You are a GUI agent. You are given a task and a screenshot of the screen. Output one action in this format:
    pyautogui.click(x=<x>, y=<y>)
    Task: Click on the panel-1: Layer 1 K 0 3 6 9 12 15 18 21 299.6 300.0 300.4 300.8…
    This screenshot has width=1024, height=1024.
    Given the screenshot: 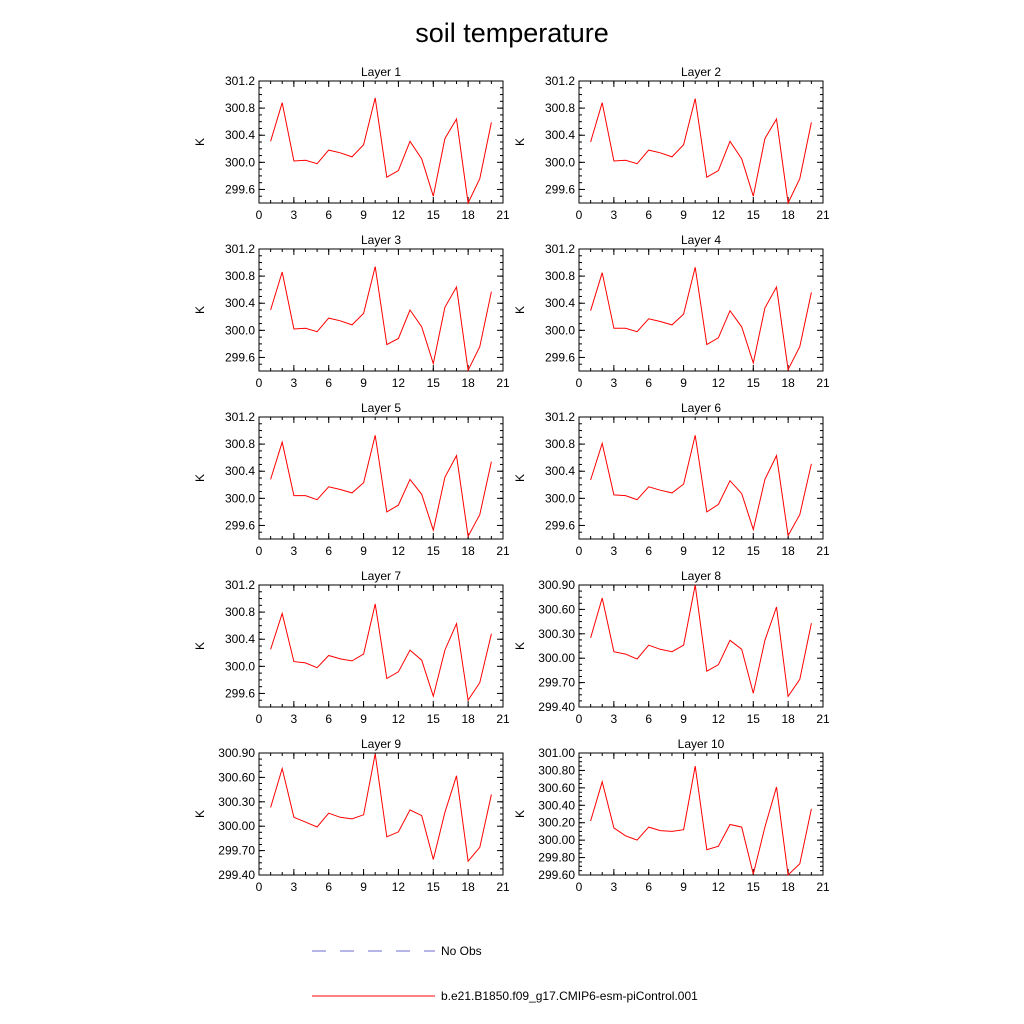 What is the action you would take?
    pyautogui.click(x=351, y=143)
    